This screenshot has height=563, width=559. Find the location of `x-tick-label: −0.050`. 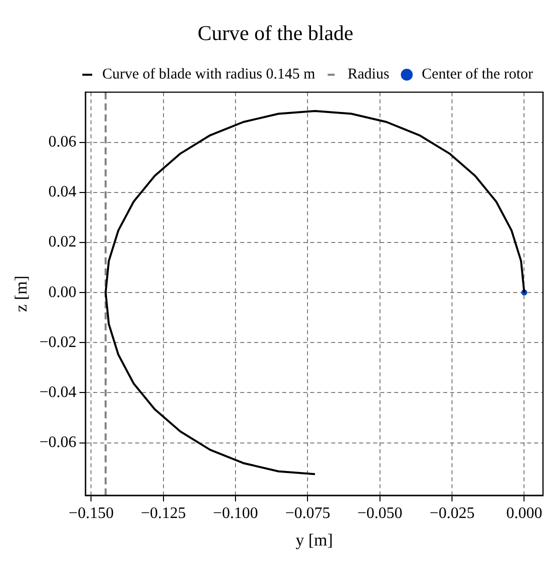

x-tick-label: −0.050 is located at coordinates (379, 513).